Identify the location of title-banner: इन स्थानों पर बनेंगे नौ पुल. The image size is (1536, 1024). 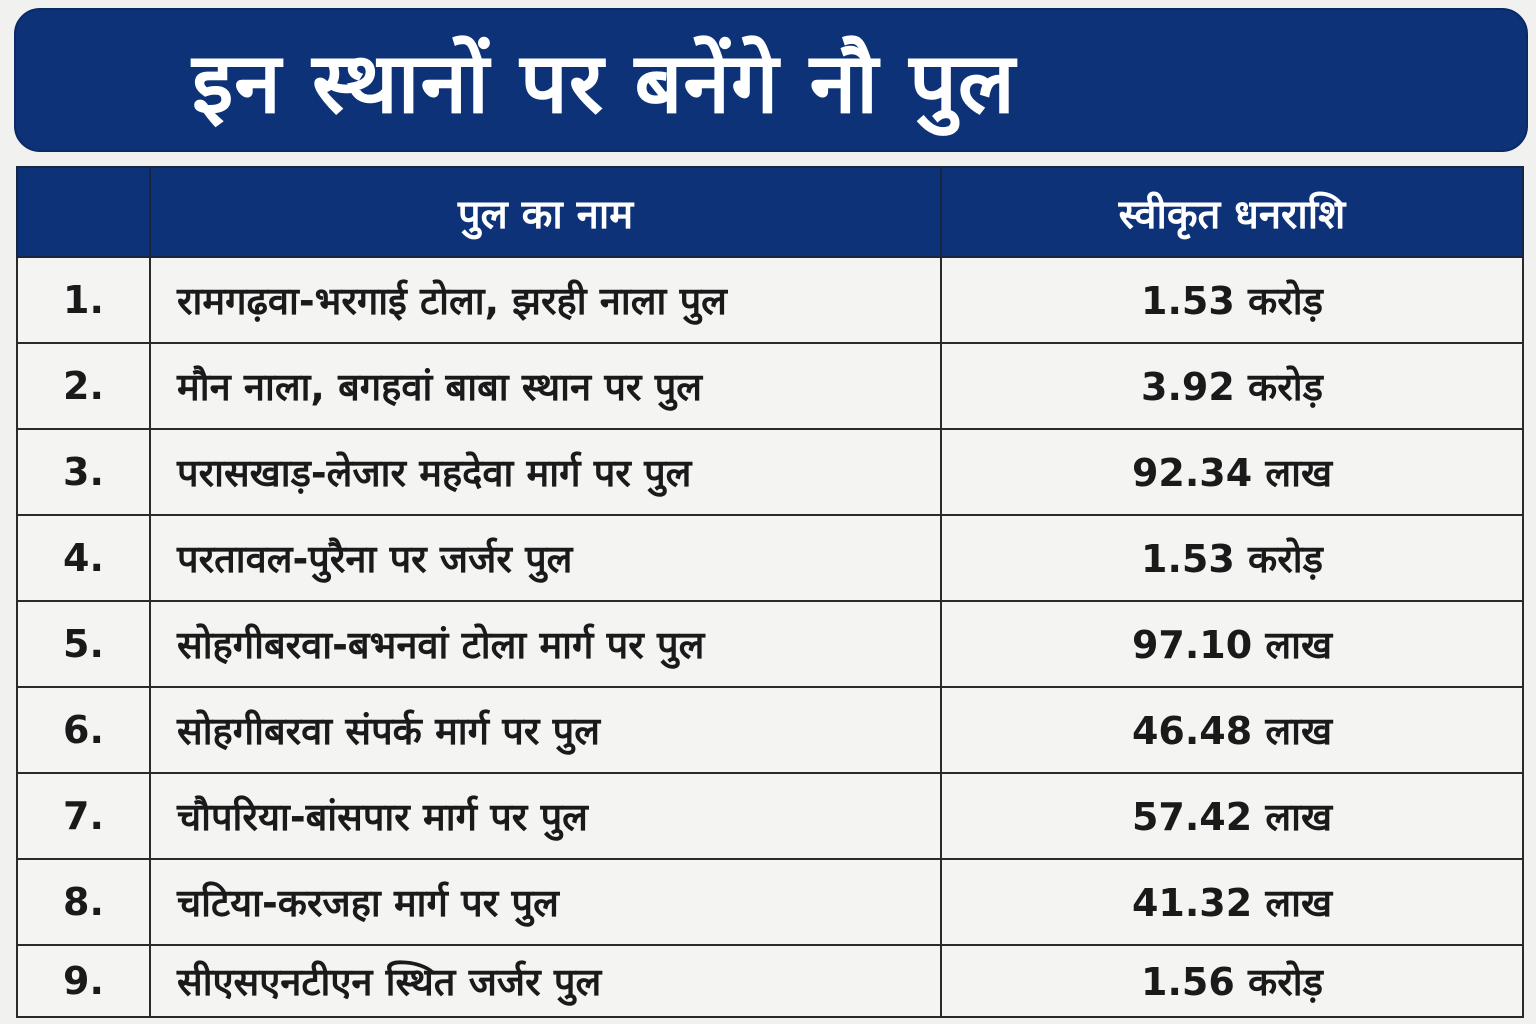
(771, 80).